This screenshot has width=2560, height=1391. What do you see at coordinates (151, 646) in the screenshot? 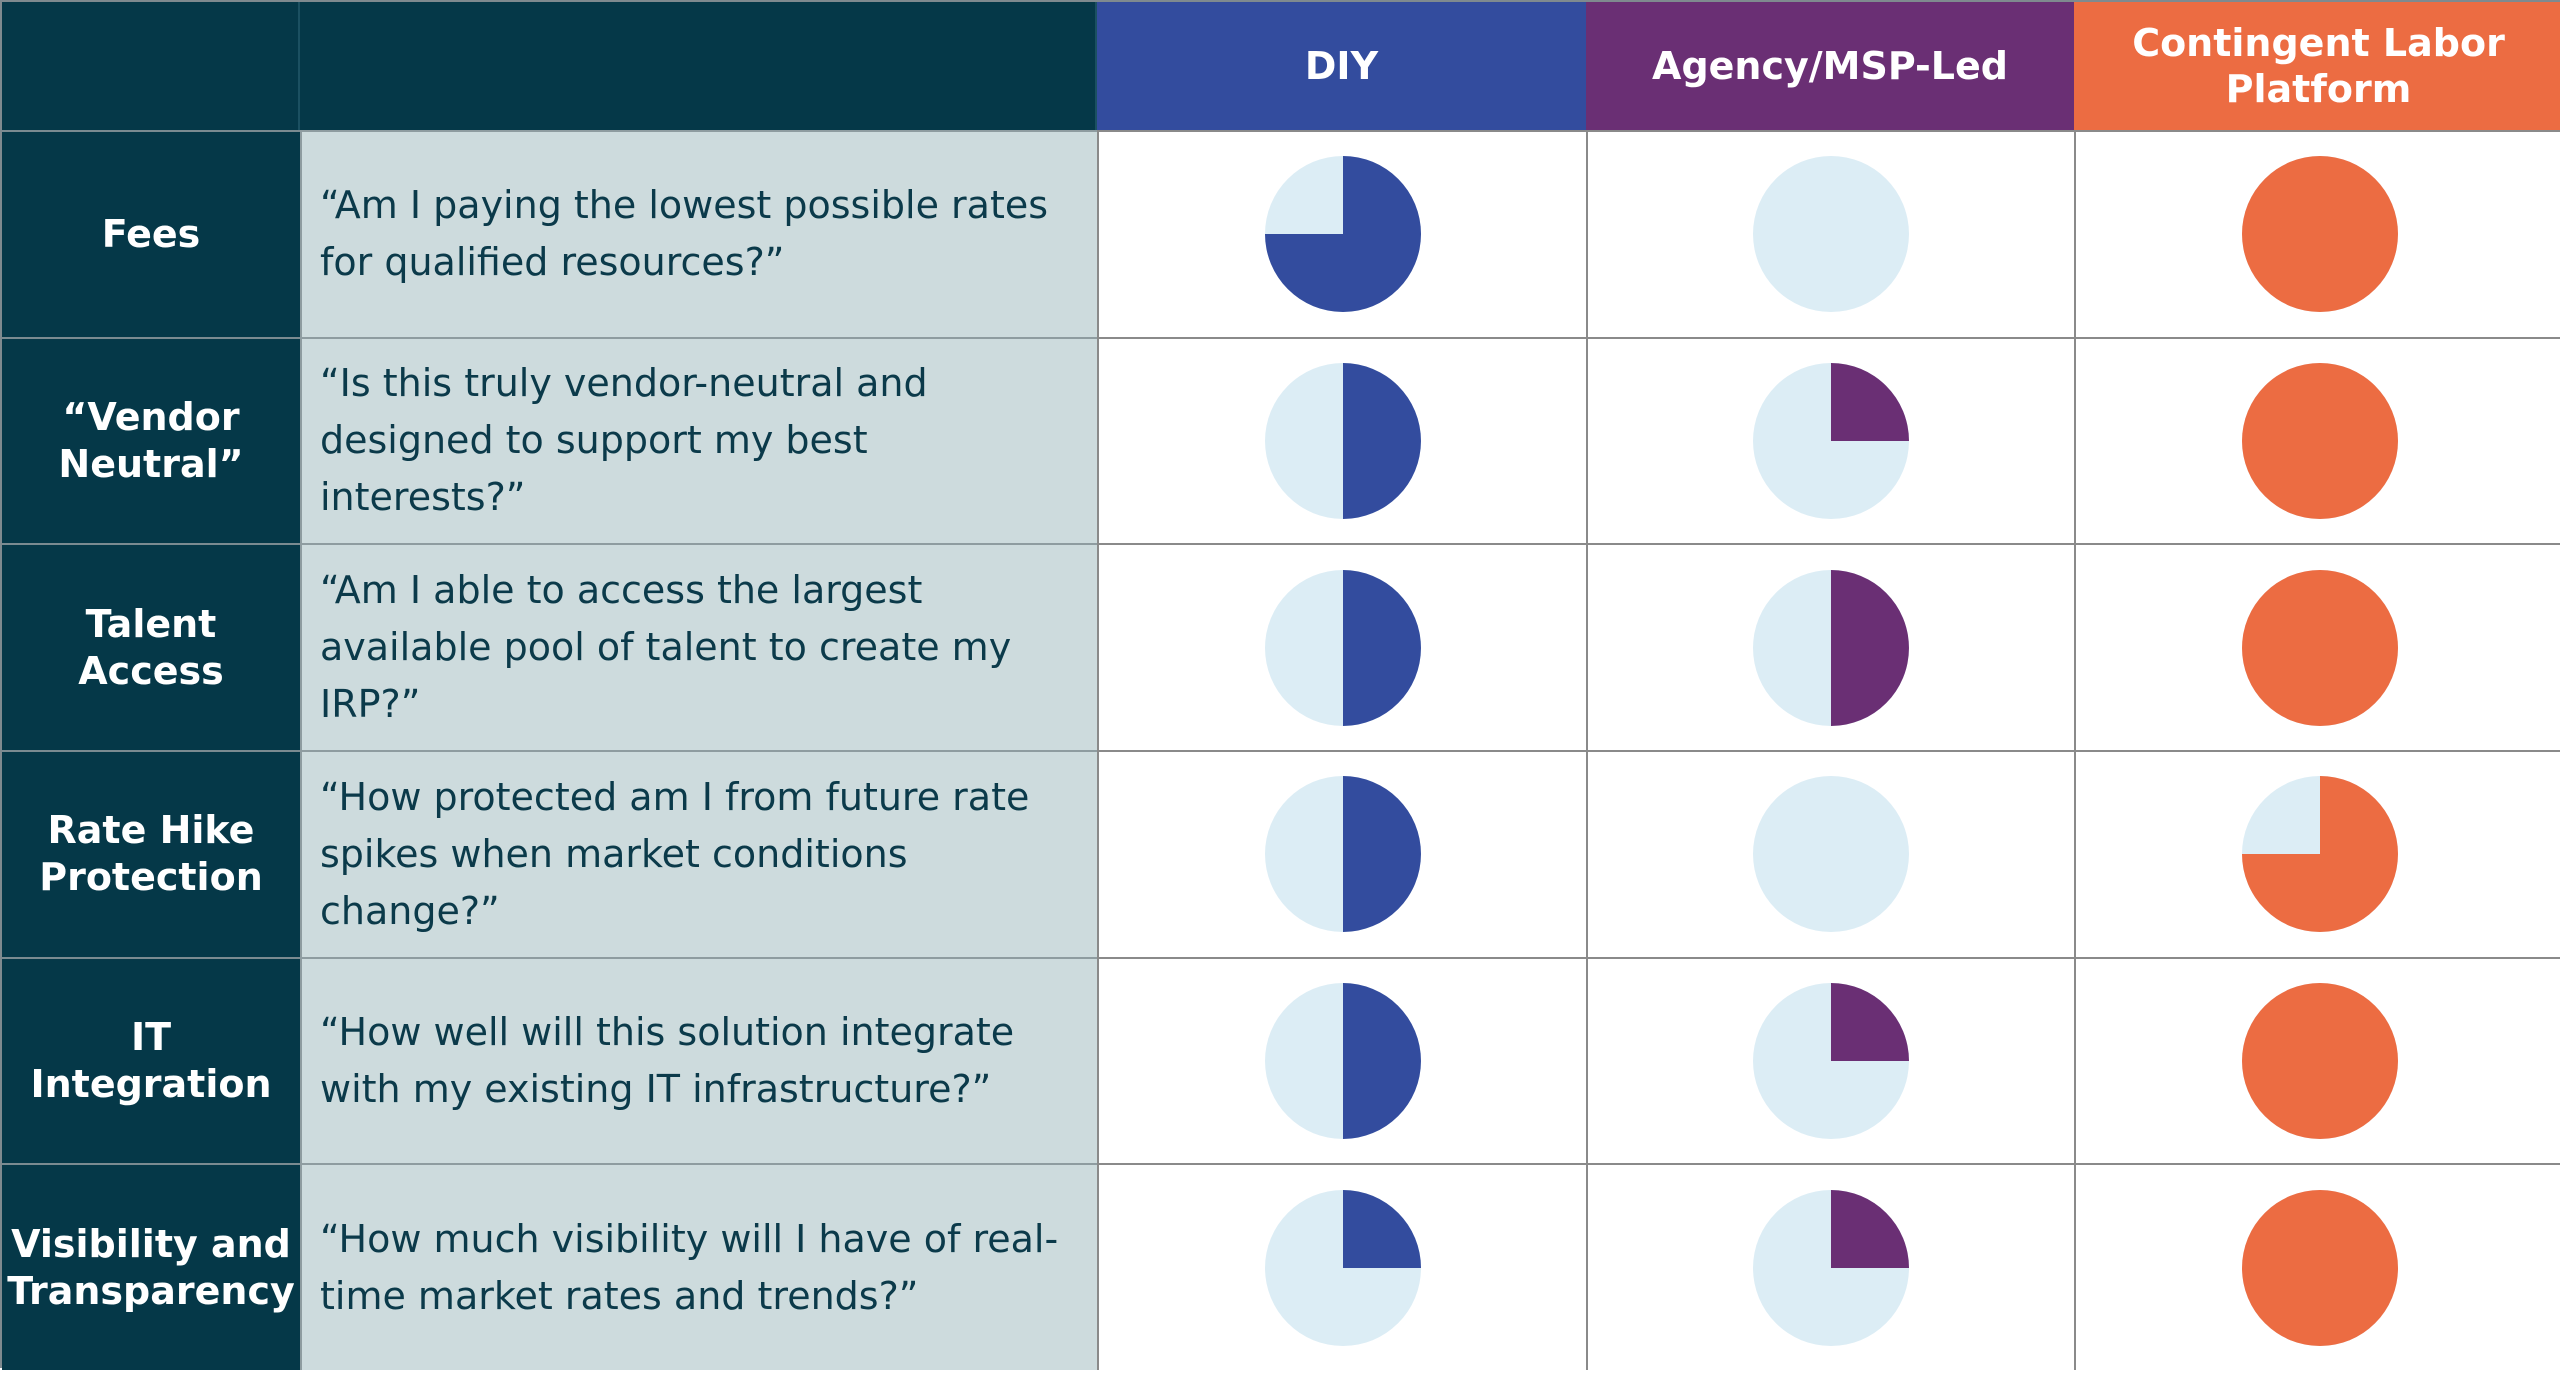
I see `row-label: Talent Access` at bounding box center [151, 646].